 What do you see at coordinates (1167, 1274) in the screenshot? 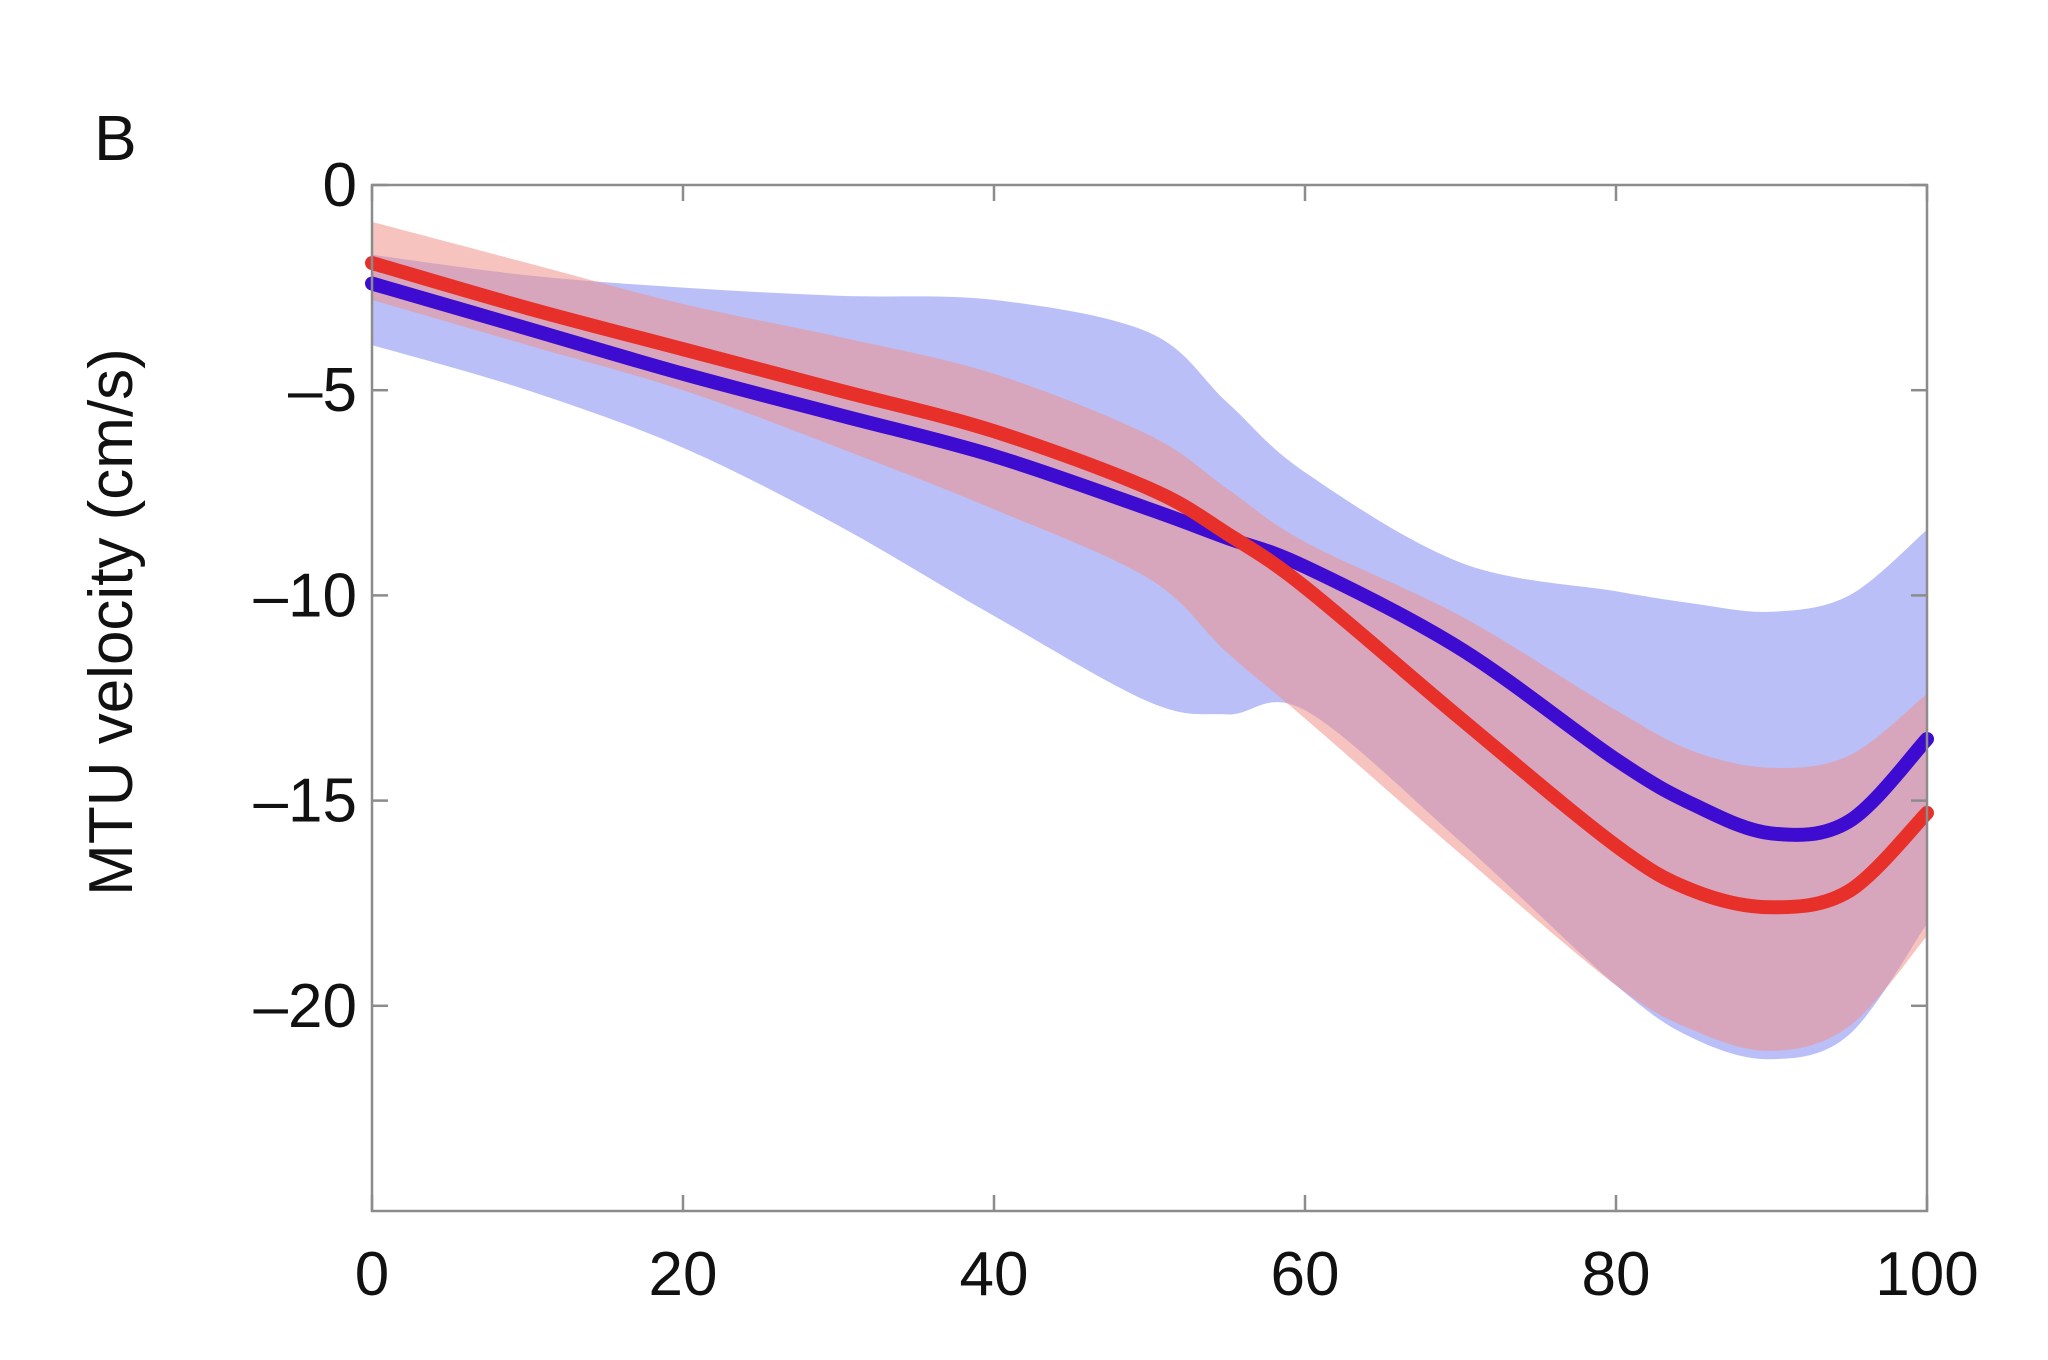
I see `x-tick-labels: 0 20 40 60 80 100` at bounding box center [1167, 1274].